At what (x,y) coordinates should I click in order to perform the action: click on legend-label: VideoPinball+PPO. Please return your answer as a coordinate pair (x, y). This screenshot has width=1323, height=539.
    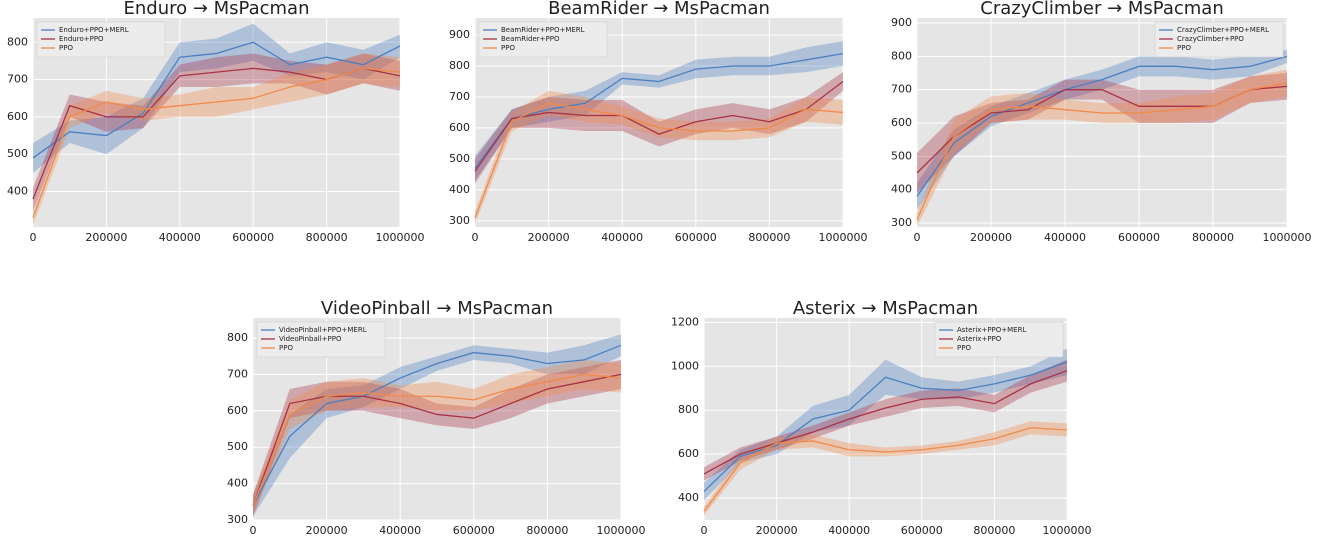
    Looking at the image, I should click on (310, 339).